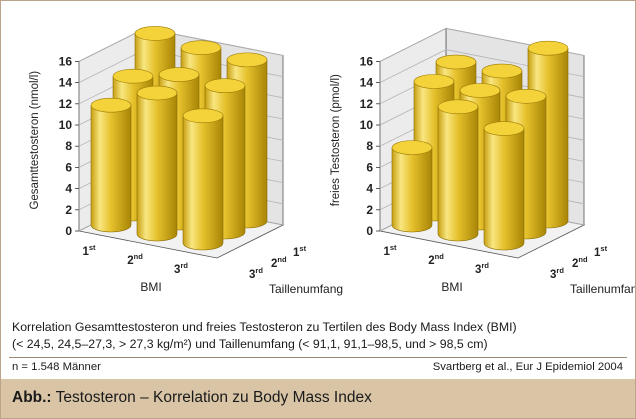 The height and width of the screenshot is (419, 636). I want to click on y-axis-label: Gesamttestosteron (nmol/l), so click(35, 140).